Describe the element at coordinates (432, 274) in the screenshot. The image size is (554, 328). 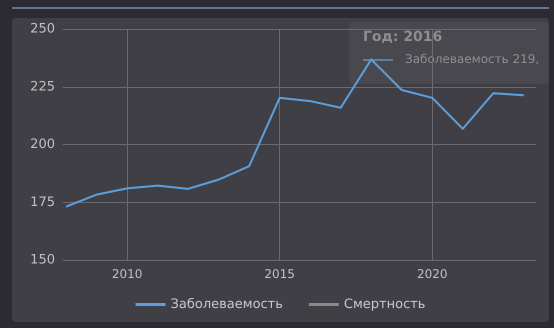
I see `x-tick-label: 2020` at that location.